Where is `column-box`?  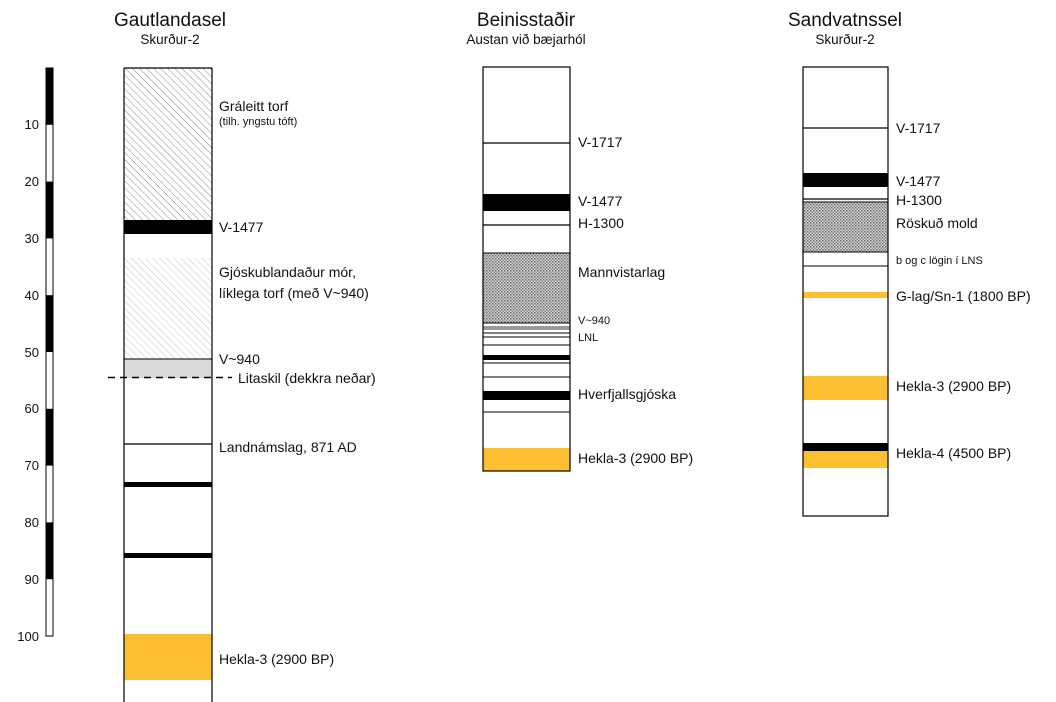 column-box is located at coordinates (845, 291).